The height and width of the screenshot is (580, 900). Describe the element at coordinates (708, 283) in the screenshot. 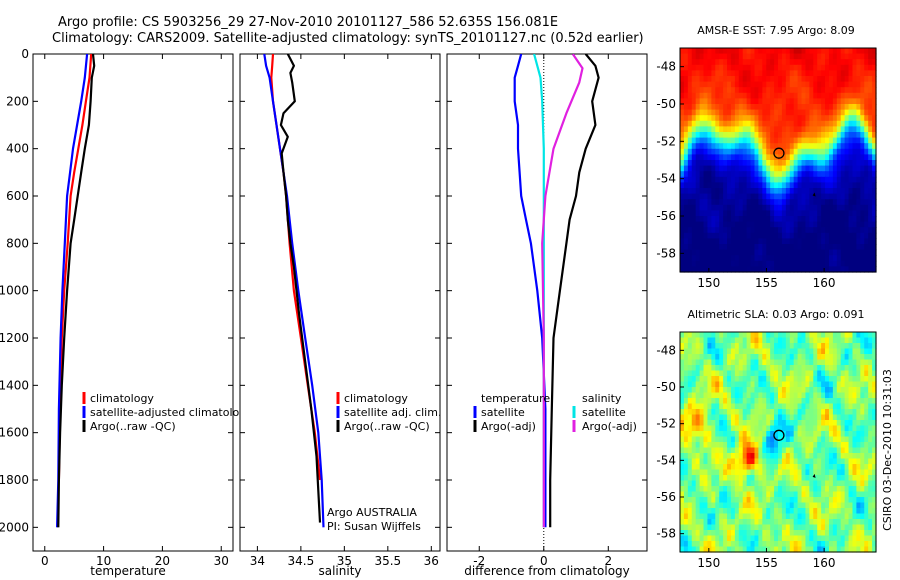

I see `map-x-tick-label: 150` at that location.